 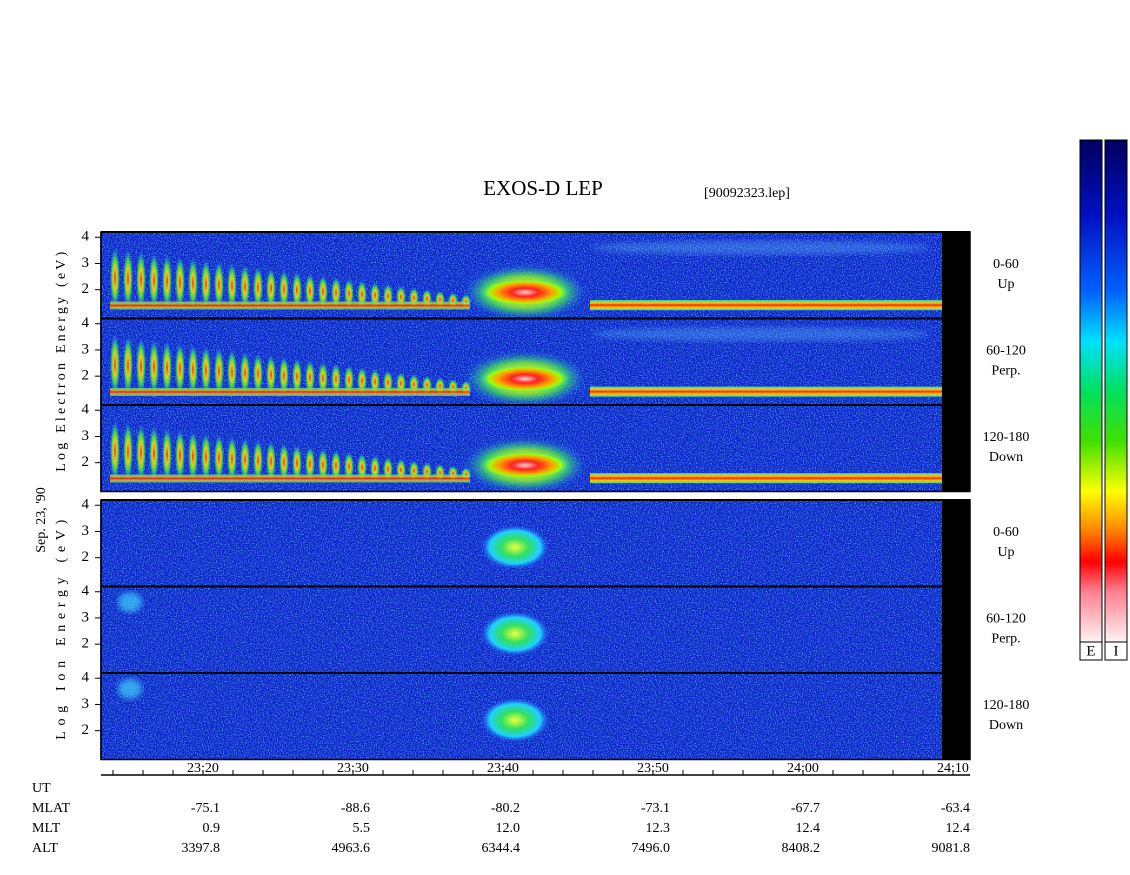 I want to click on ephemeris-value: -80.2, so click(x=505, y=808).